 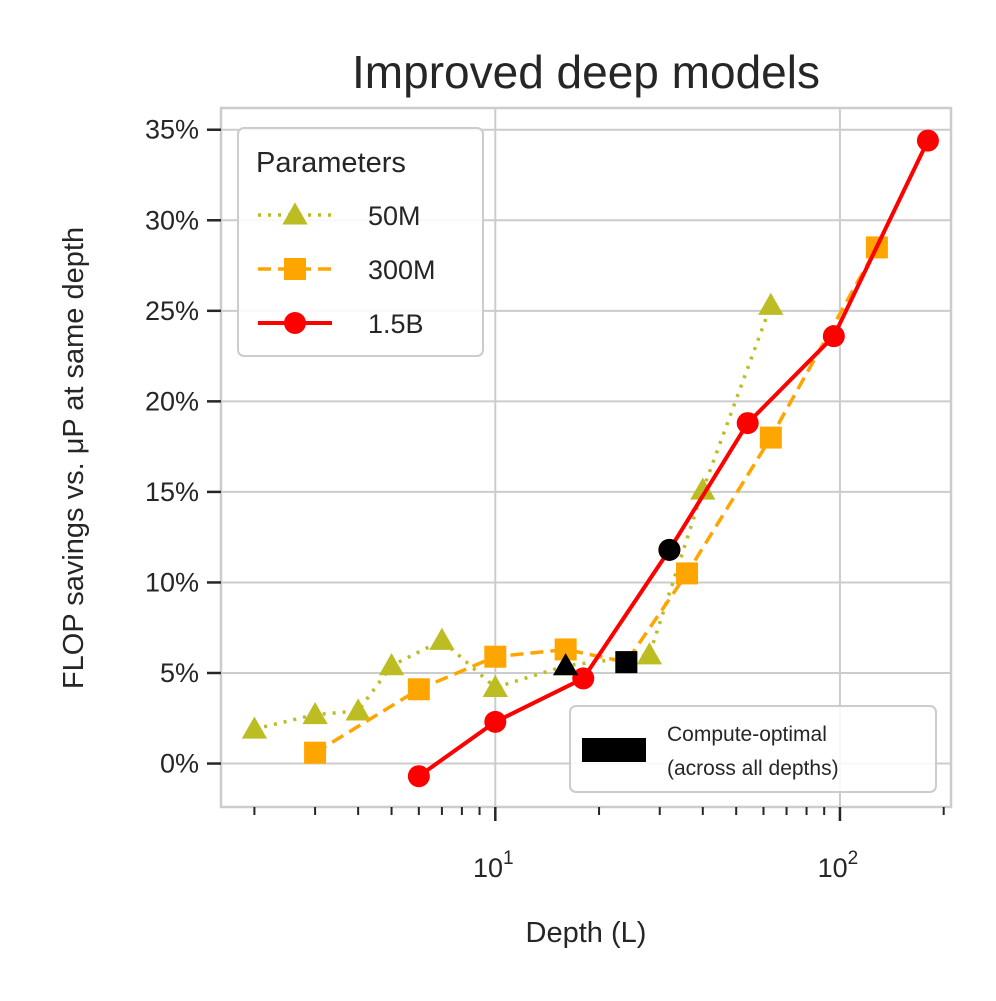 I want to click on chart-title: Improved deep models, so click(x=586, y=72).